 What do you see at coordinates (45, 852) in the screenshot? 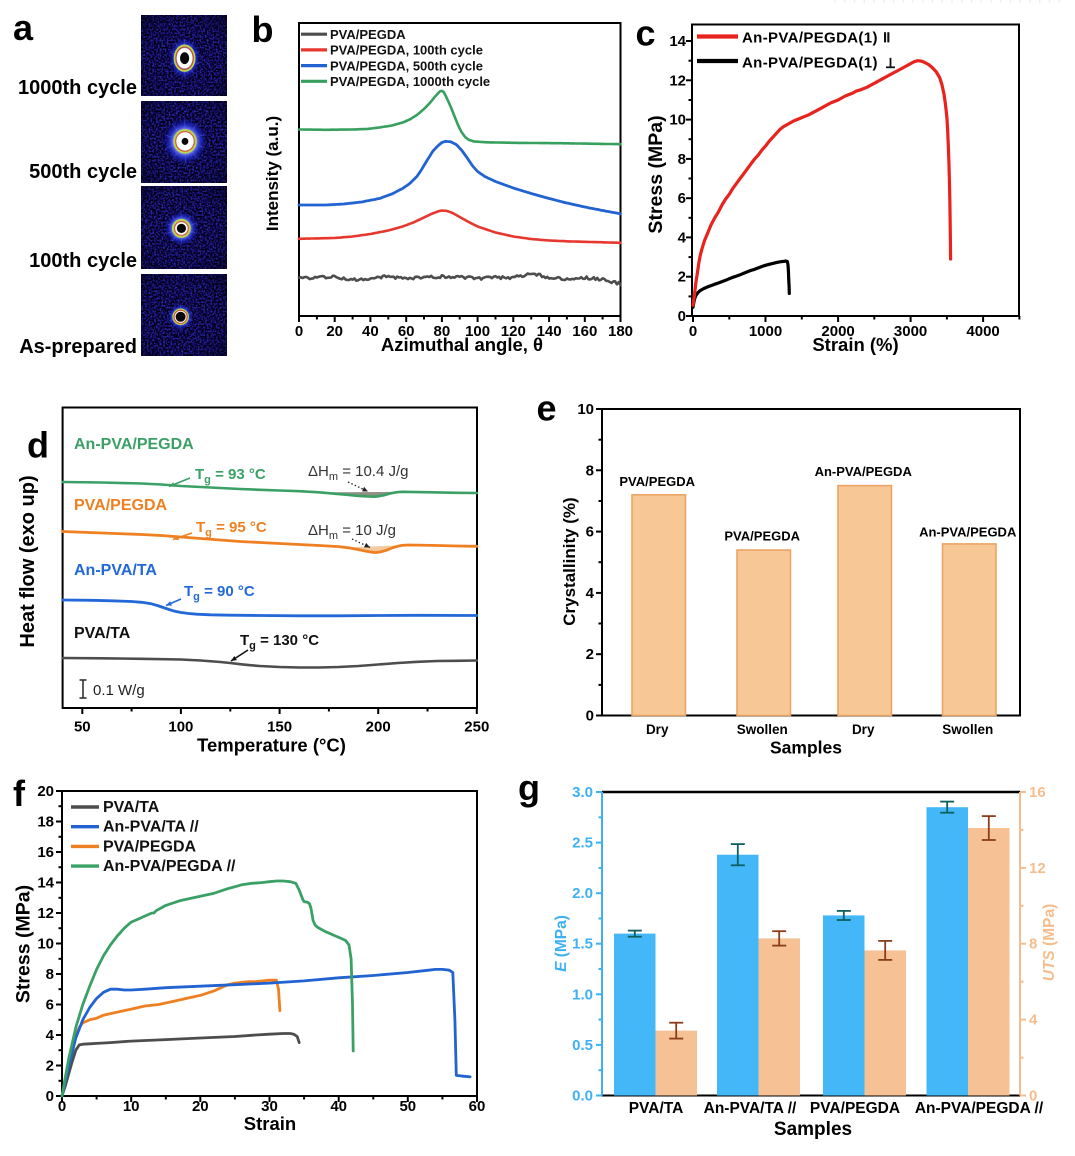
I see `svg-text: 16` at bounding box center [45, 852].